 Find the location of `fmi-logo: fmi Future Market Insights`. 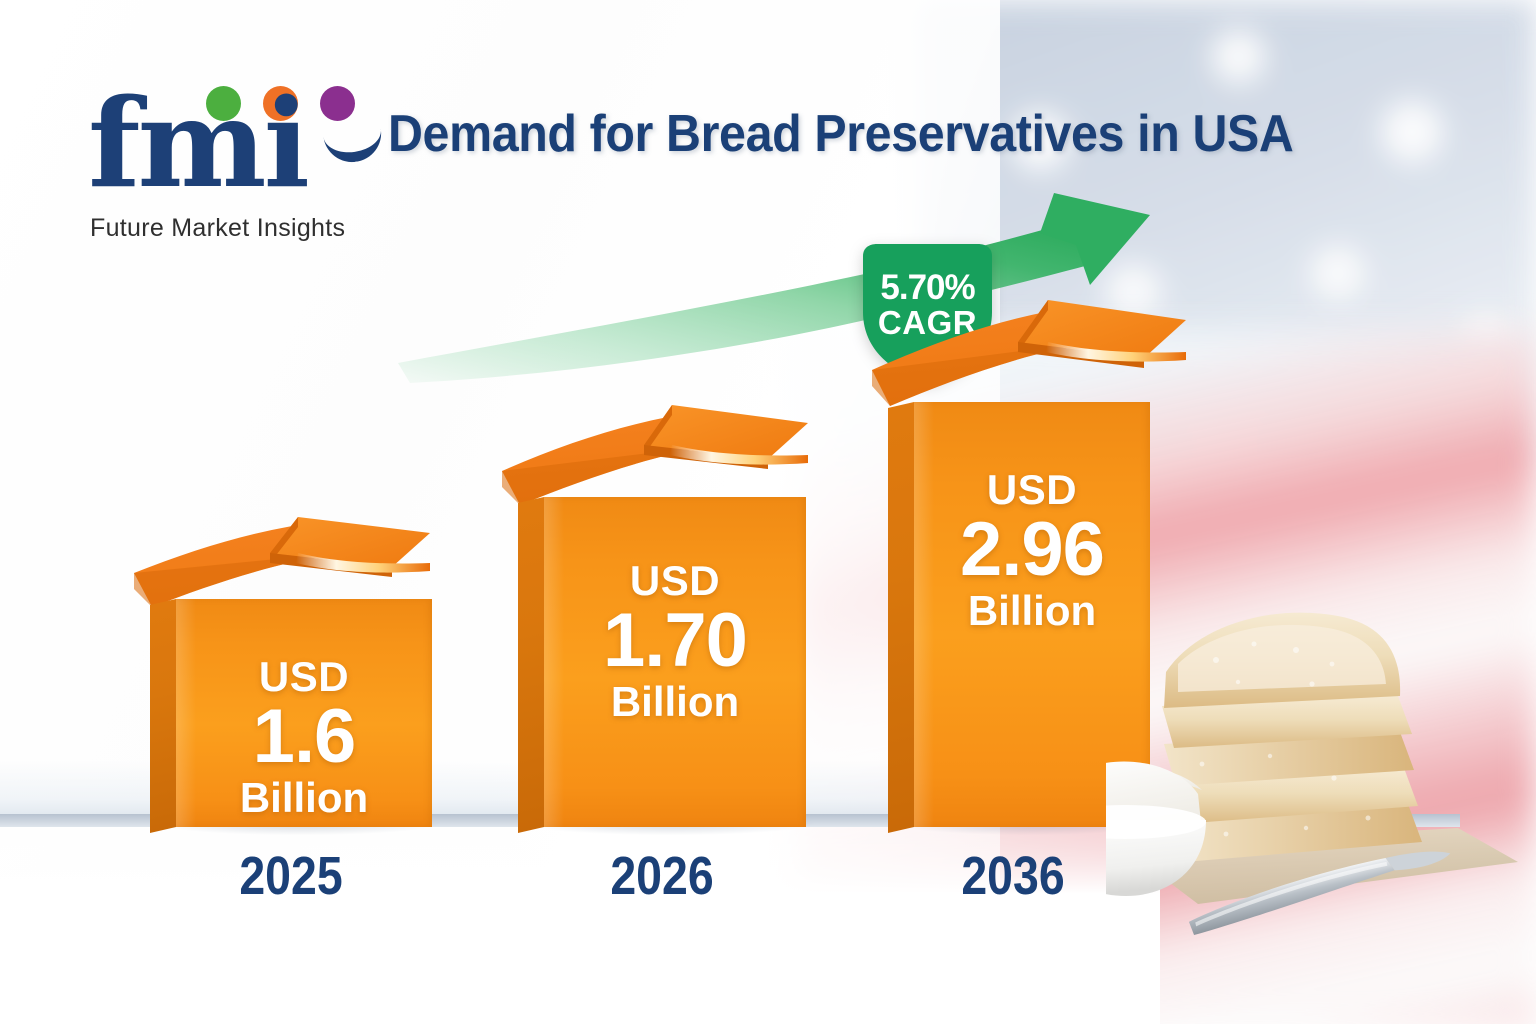

fmi-logo: fmi Future Market Insights is located at coordinates (236, 157).